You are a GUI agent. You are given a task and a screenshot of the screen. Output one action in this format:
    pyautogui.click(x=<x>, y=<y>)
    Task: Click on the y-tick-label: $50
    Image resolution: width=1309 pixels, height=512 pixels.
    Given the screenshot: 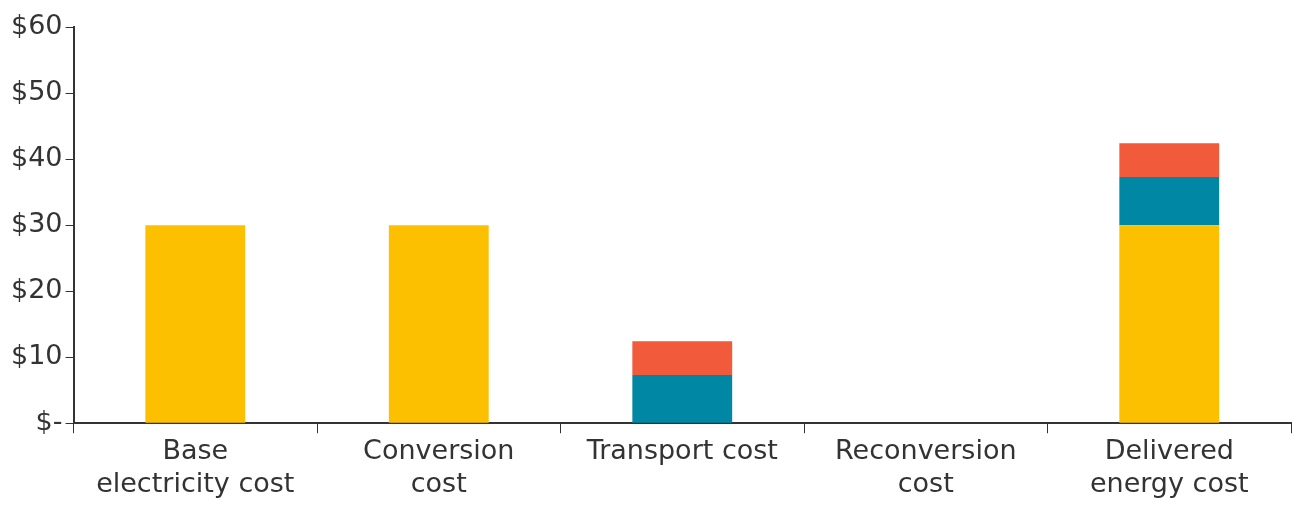 What is the action you would take?
    pyautogui.click(x=36, y=91)
    